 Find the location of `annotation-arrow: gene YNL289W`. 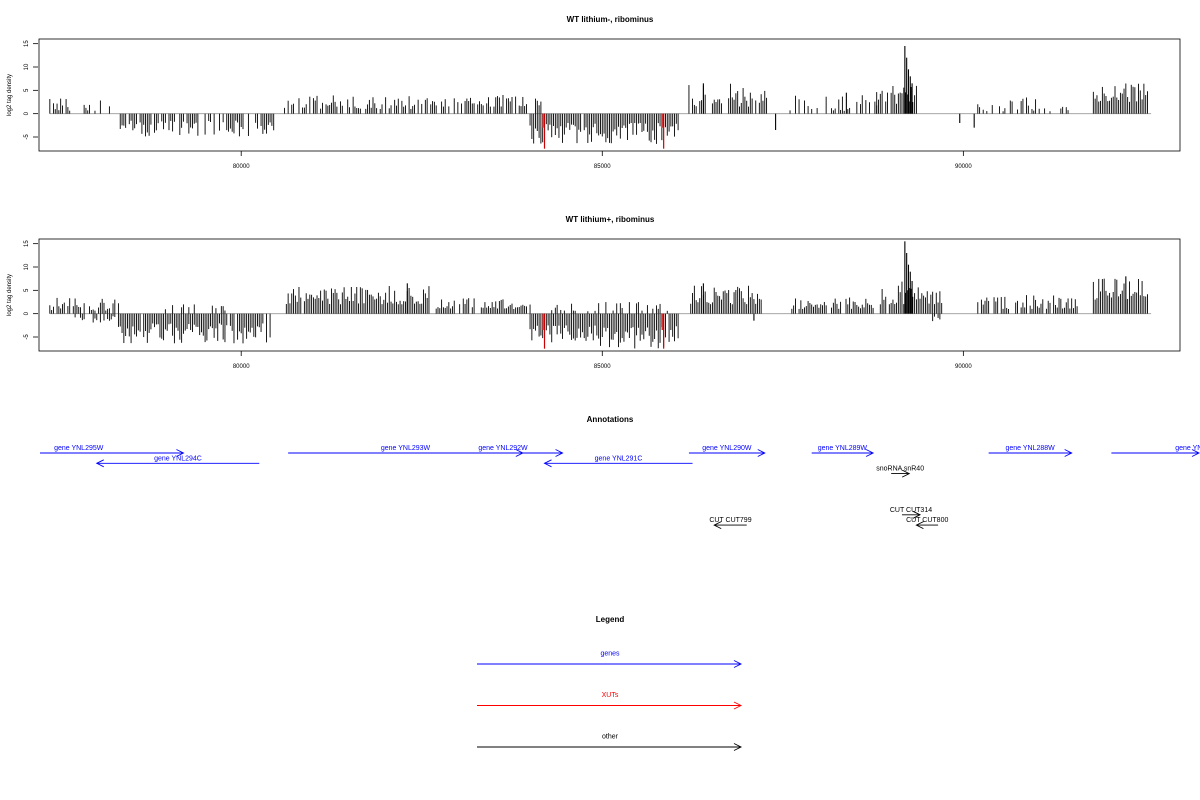

annotation-arrow: gene YNL289W is located at coordinates (843, 451).